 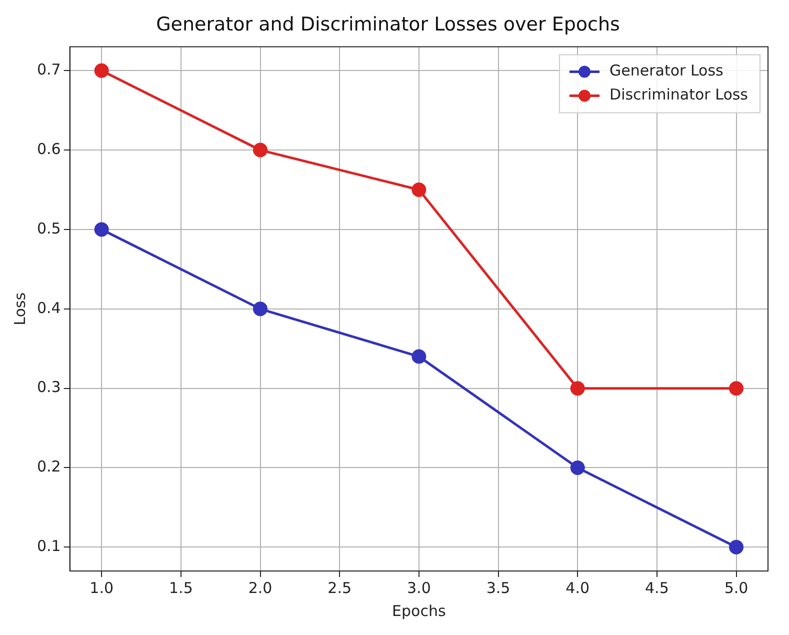 I want to click on y-tick-label: 0.6, so click(x=48, y=149).